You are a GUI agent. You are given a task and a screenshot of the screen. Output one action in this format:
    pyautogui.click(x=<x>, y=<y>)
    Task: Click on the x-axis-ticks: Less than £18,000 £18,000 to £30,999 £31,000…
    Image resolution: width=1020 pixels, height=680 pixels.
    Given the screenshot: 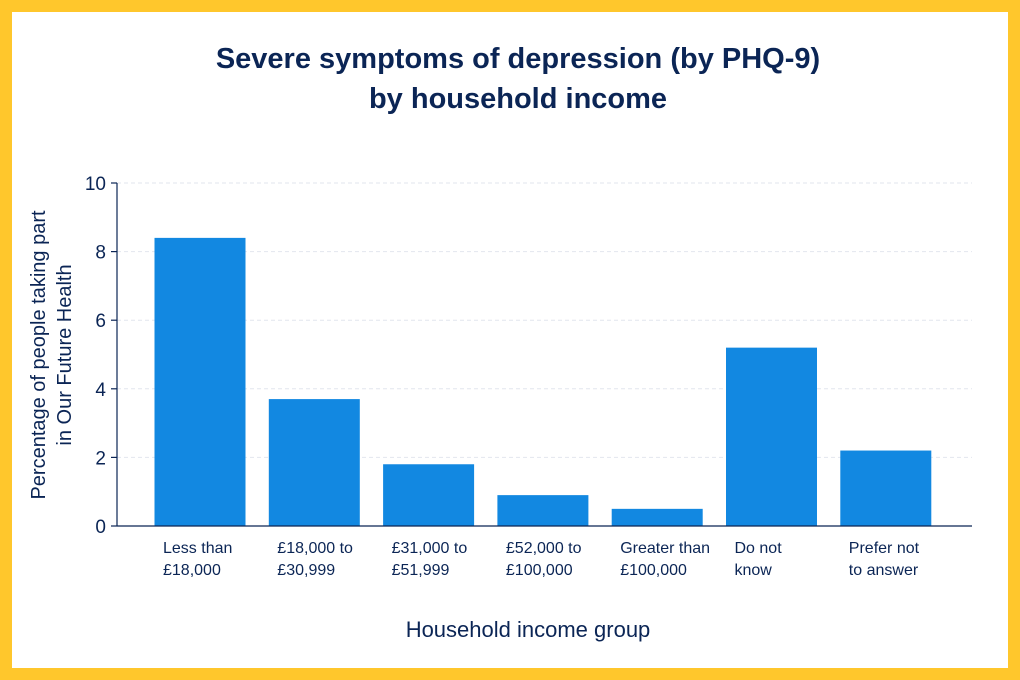 What is the action you would take?
    pyautogui.click(x=541, y=559)
    